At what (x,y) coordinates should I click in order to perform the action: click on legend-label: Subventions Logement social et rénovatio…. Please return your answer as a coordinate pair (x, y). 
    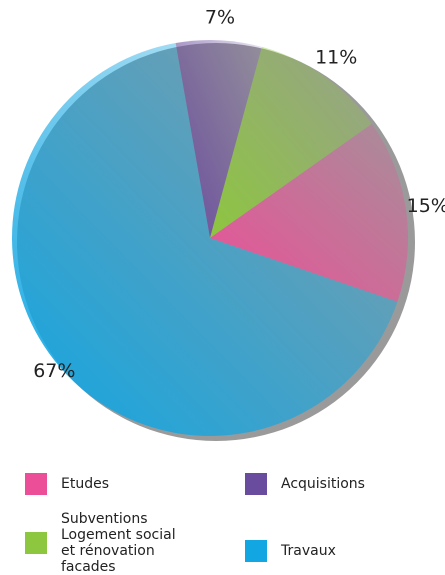
    Looking at the image, I should click on (118, 543).